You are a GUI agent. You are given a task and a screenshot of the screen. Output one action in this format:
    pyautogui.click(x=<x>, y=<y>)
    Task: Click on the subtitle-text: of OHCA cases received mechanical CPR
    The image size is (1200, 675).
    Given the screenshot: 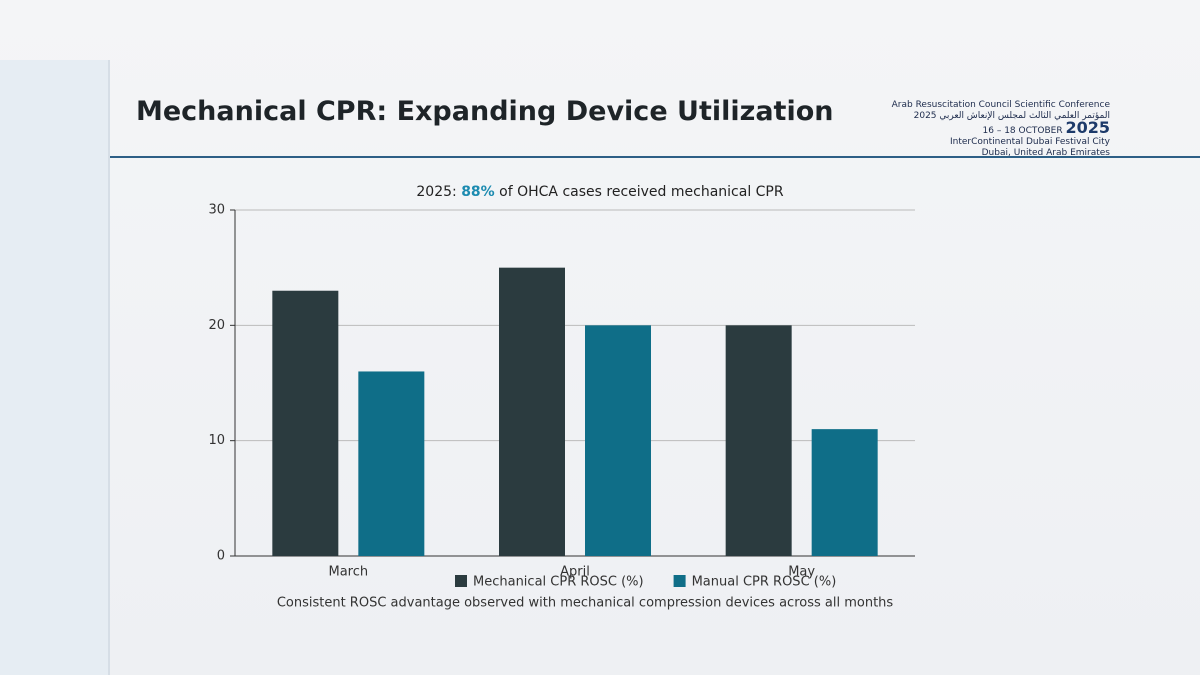 What is the action you would take?
    pyautogui.click(x=641, y=192)
    